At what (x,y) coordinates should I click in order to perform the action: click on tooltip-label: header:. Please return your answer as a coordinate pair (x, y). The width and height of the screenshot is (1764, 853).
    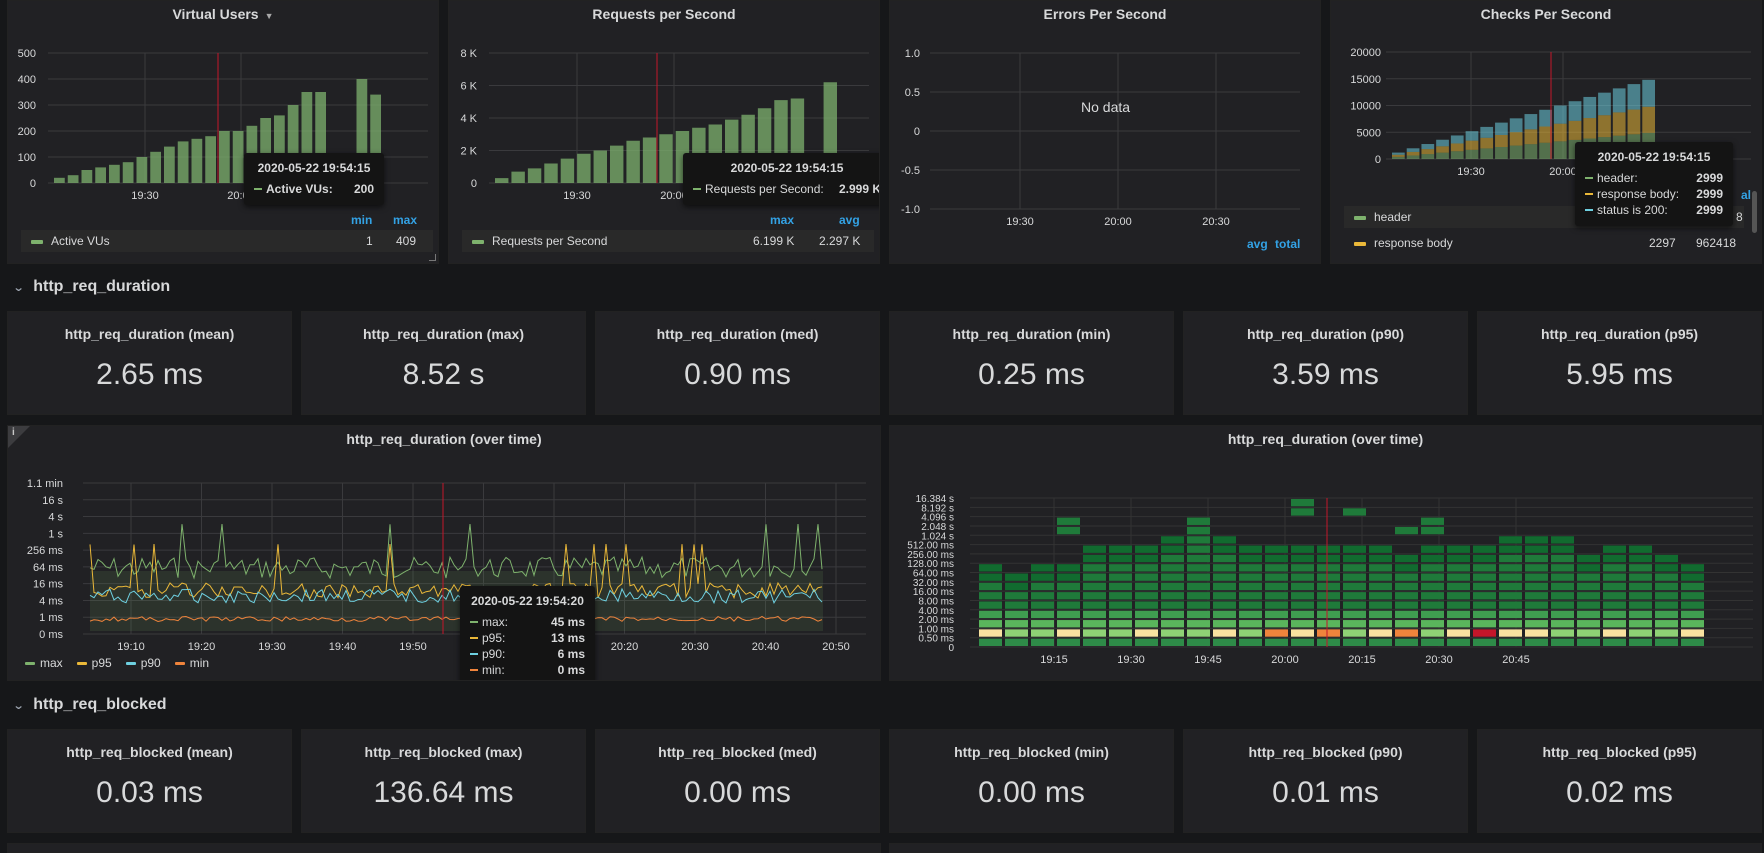
    Looking at the image, I should click on (1617, 178).